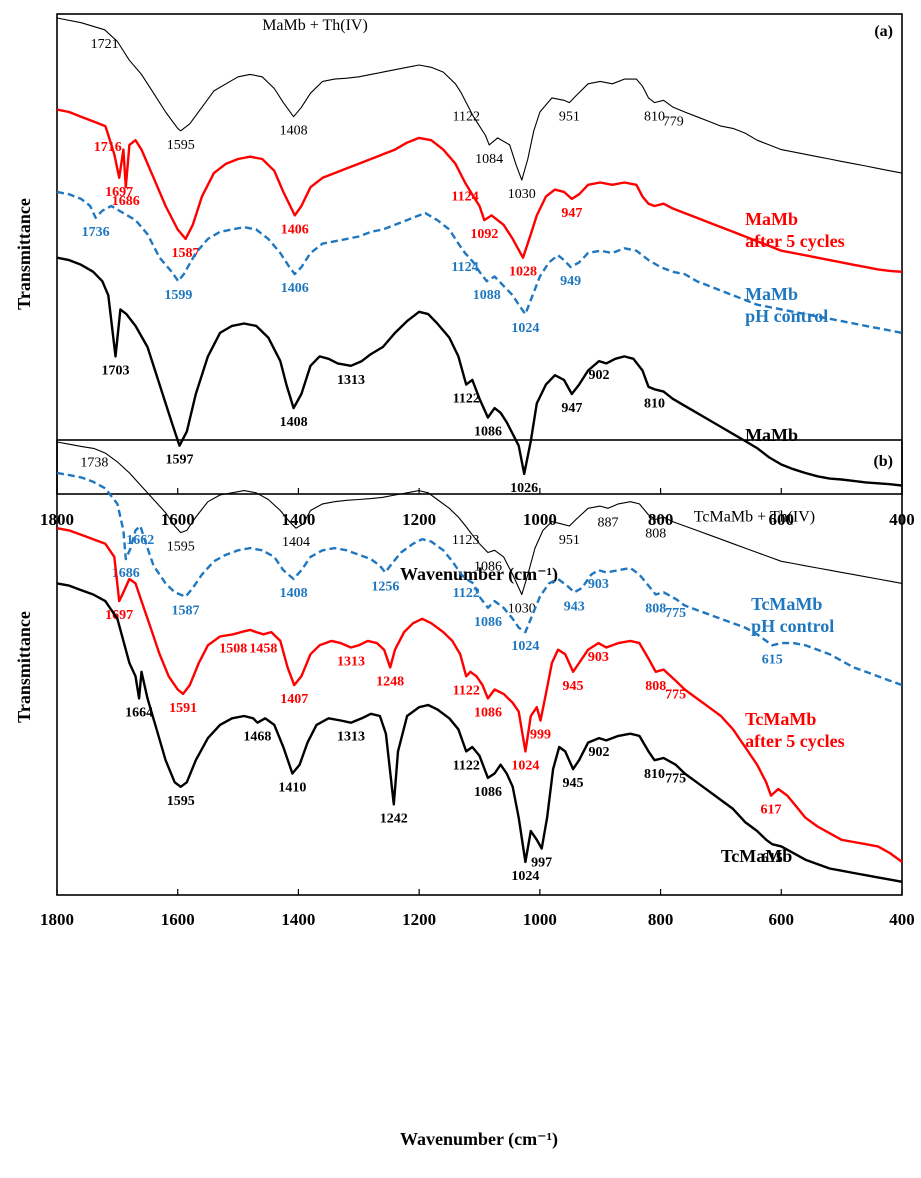 This screenshot has width=921, height=1178. What do you see at coordinates (186, 611) in the screenshot?
I see `panel-b-peak-label: 1587` at bounding box center [186, 611].